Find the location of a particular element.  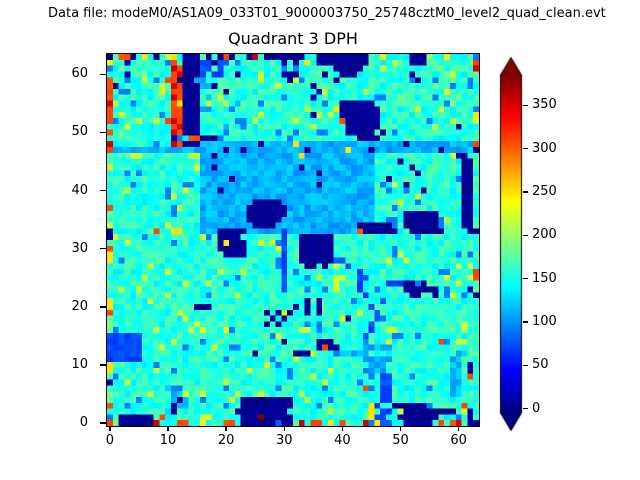

colorbar-tick-label: 100 is located at coordinates (544, 321).